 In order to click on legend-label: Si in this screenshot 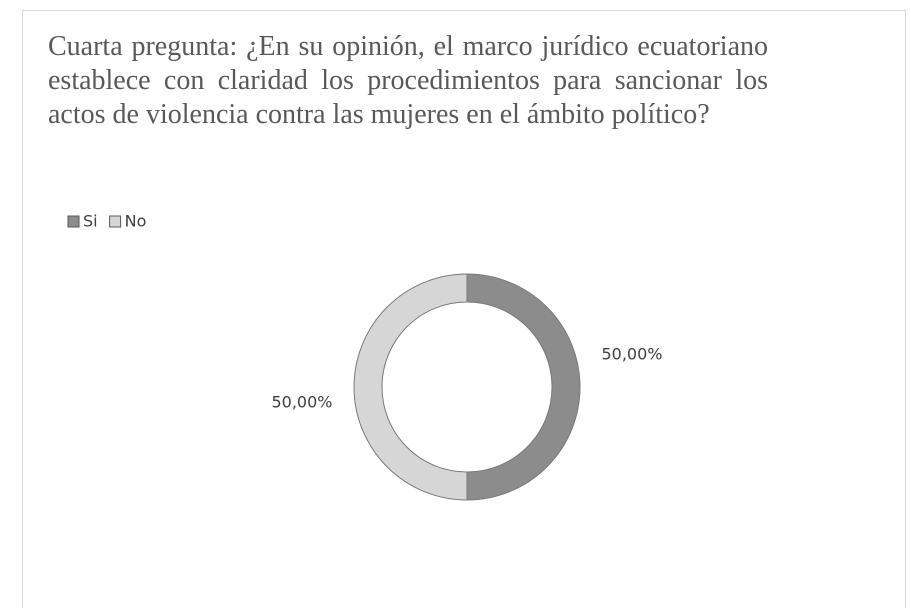, I will do `click(90, 221)`.